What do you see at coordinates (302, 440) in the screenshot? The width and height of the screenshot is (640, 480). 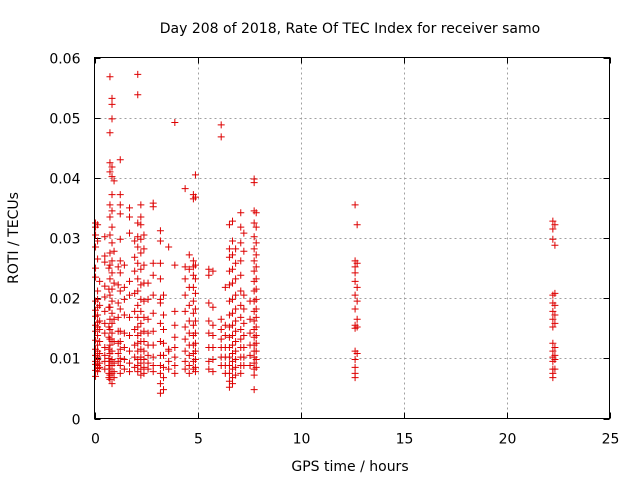 I see `x-tick-label: 10` at bounding box center [302, 440].